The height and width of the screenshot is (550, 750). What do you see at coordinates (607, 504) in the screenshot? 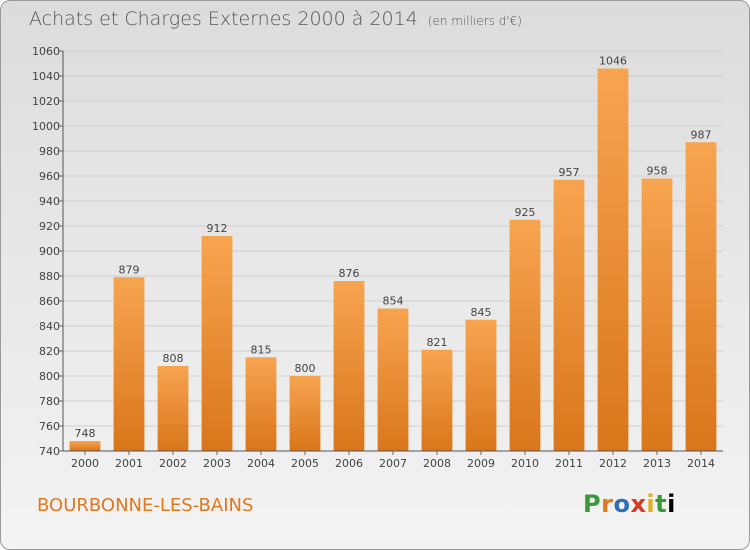
I see `logo-letter: r` at bounding box center [607, 504].